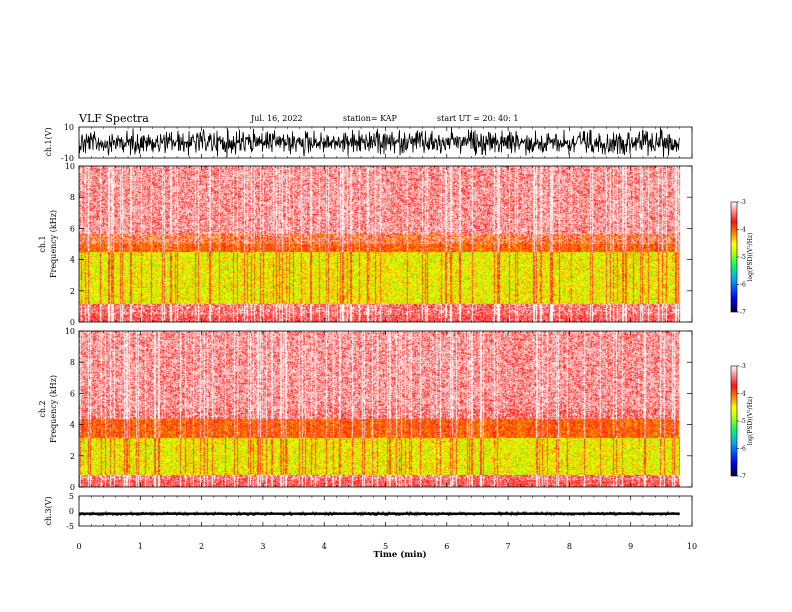  I want to click on x-axis-label: Time (min), so click(399, 554).